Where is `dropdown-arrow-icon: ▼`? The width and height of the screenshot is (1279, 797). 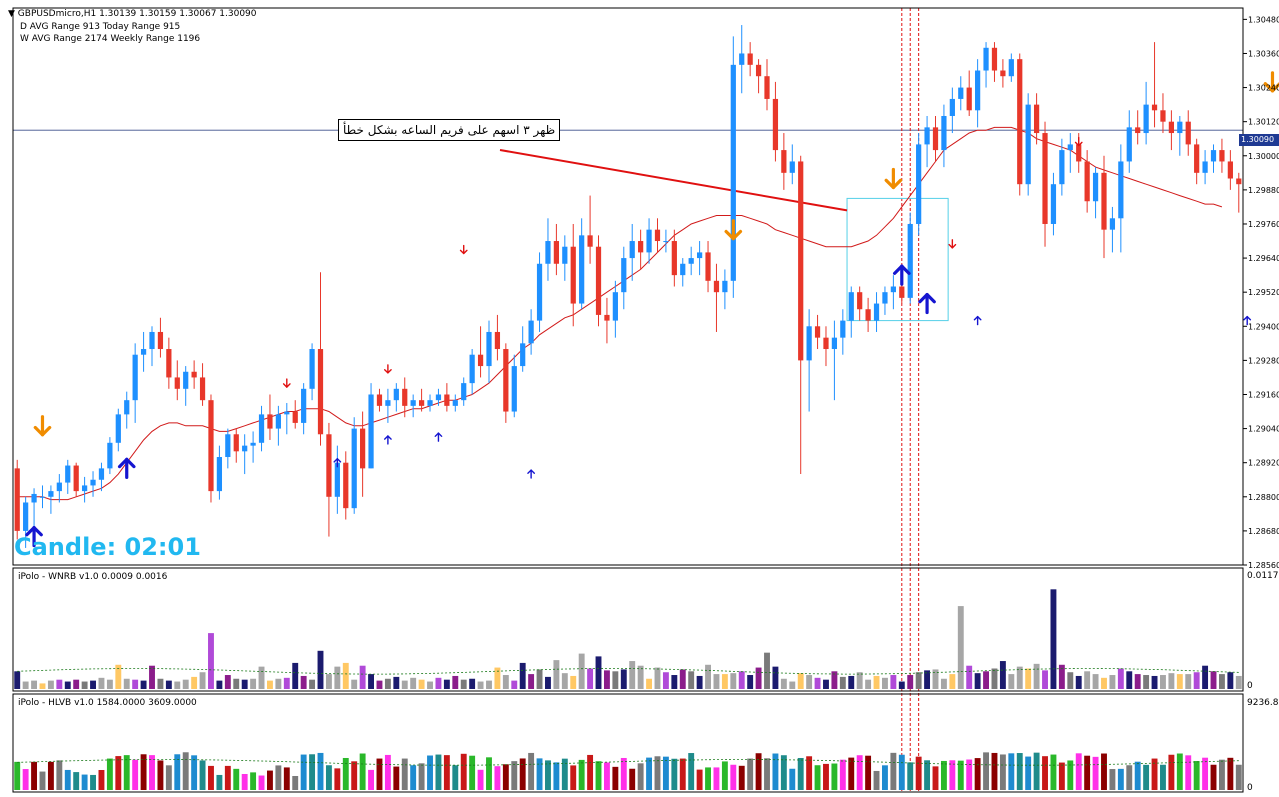 dropdown-arrow-icon: ▼ is located at coordinates (13, 14).